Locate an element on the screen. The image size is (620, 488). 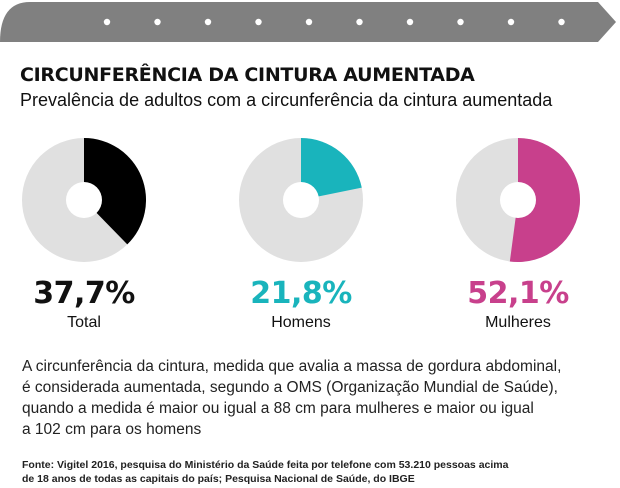
category-label-homens: Homens is located at coordinates (301, 322).